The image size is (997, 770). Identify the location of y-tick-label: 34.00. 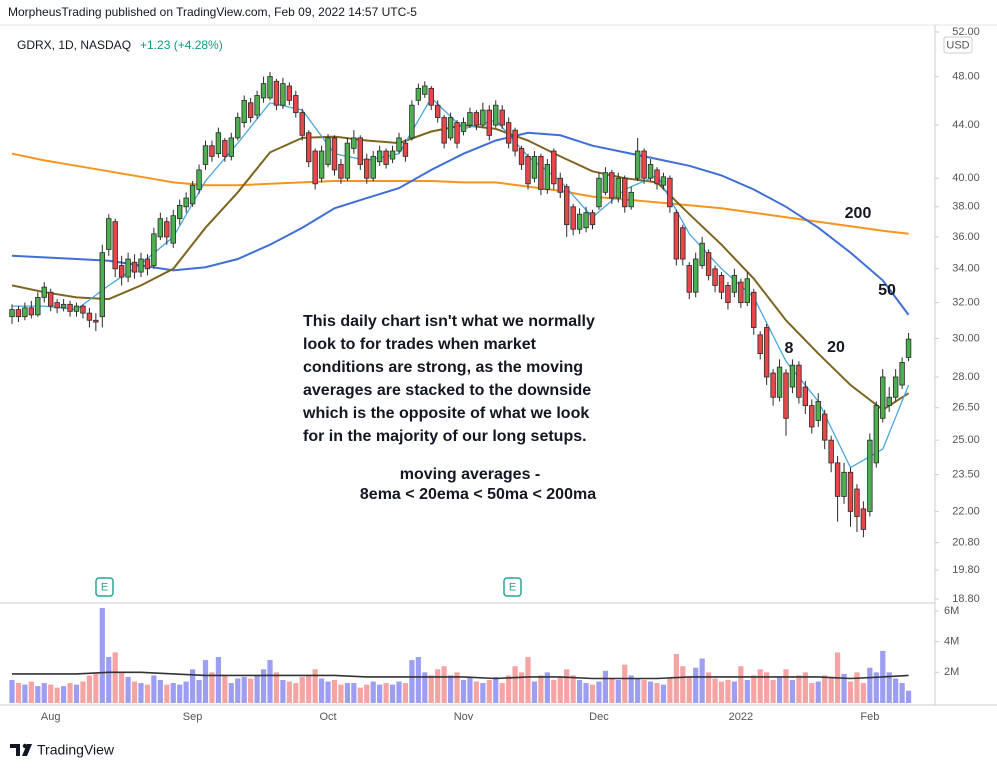
(966, 269).